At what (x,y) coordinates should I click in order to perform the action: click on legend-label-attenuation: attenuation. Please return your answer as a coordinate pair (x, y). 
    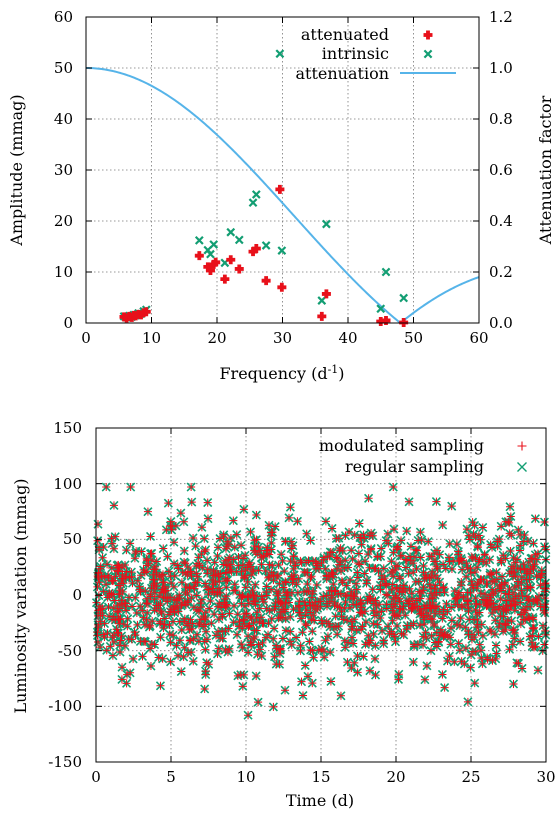
    Looking at the image, I should click on (343, 73).